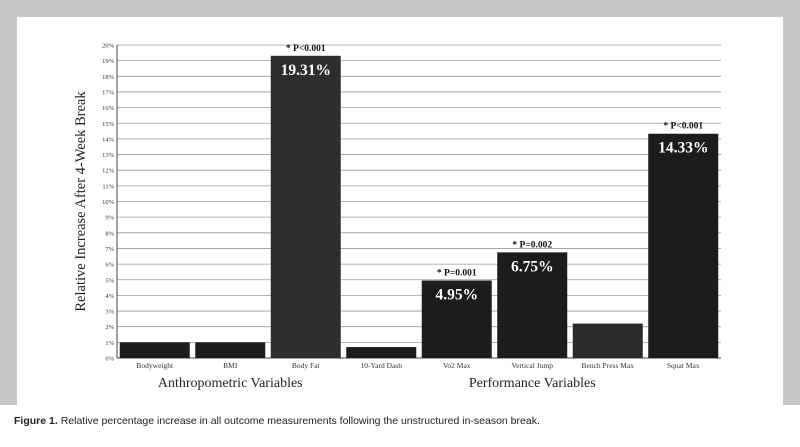  Describe the element at coordinates (108, 124) in the screenshot. I see `y-tick-label: 15%` at that location.